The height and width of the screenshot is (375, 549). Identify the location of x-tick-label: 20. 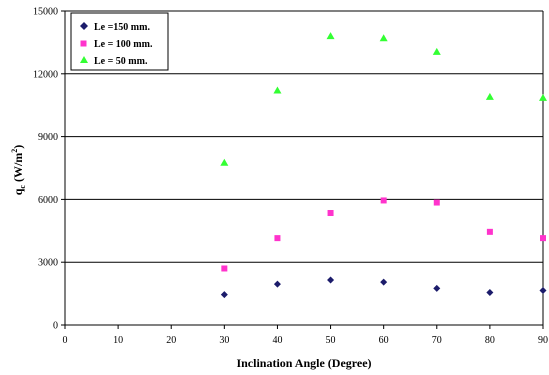
(171, 340).